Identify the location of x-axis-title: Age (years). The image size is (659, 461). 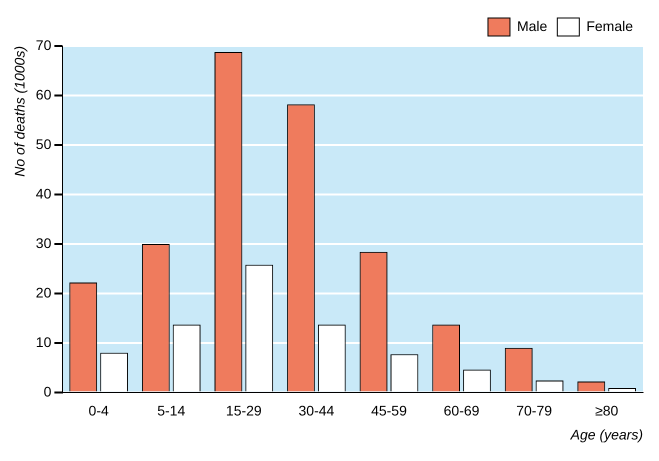
(606, 434).